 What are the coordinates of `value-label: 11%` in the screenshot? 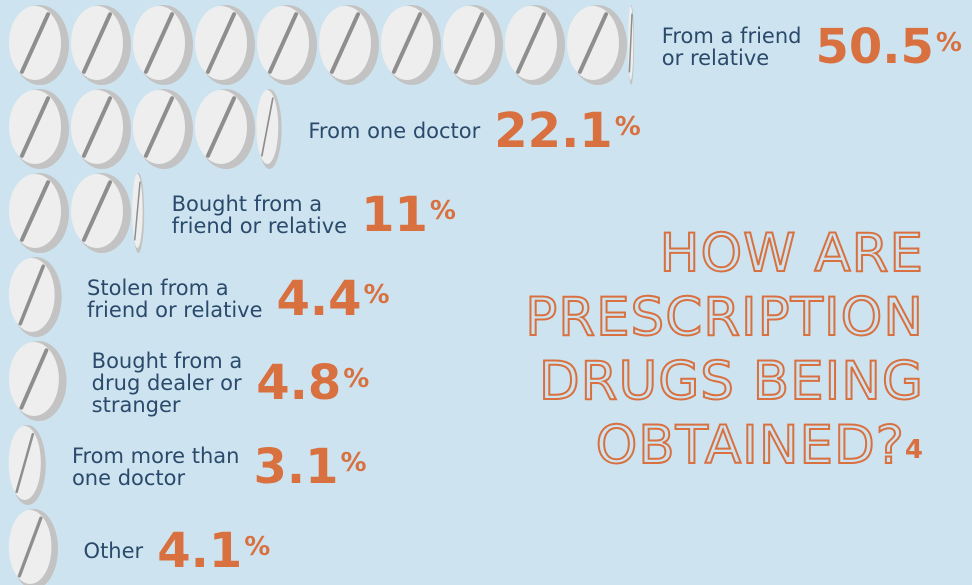 It's located at (408, 215).